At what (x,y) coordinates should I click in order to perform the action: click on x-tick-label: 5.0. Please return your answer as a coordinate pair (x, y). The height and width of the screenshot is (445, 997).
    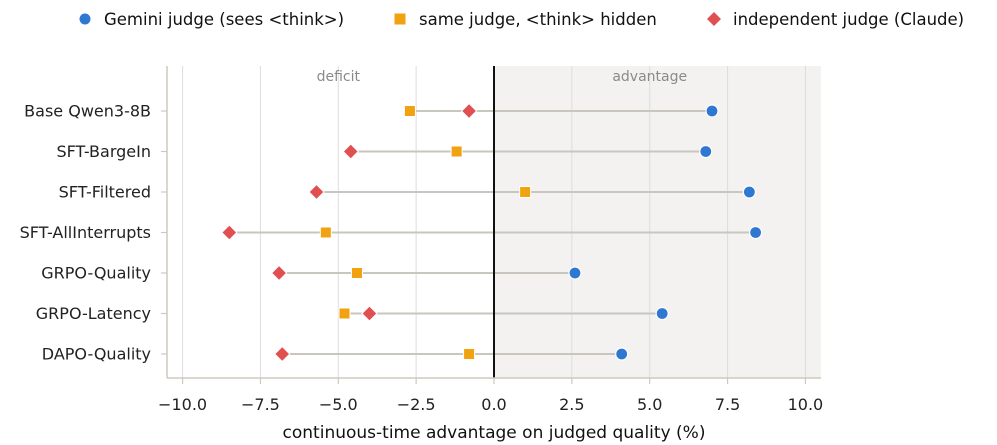
    Looking at the image, I should click on (649, 404).